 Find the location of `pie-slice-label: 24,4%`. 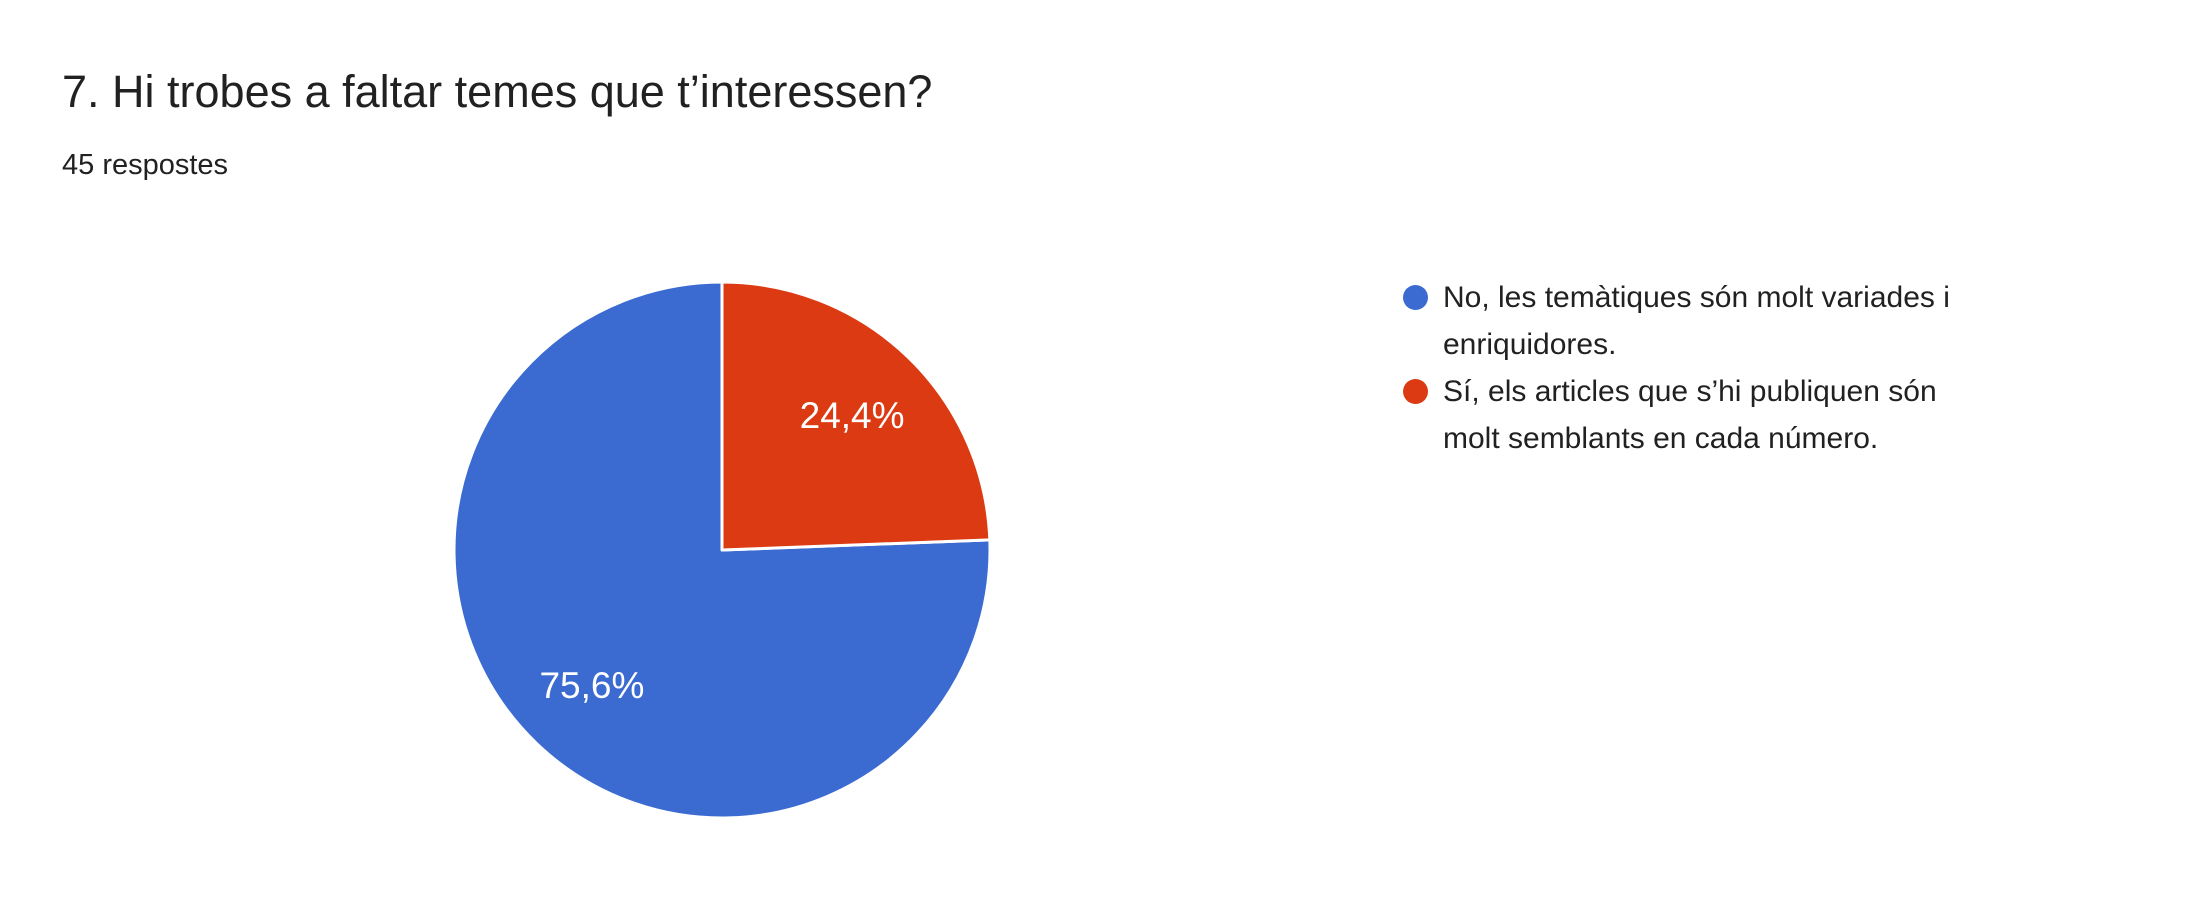

pie-slice-label: 24,4% is located at coordinates (852, 415).